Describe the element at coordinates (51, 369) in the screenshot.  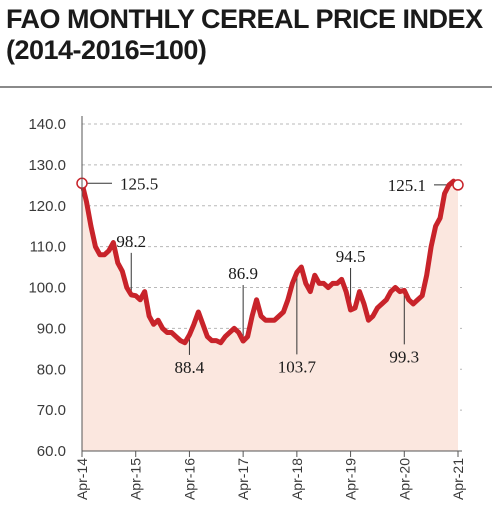
I see `y-tick-label: 80.0` at that location.